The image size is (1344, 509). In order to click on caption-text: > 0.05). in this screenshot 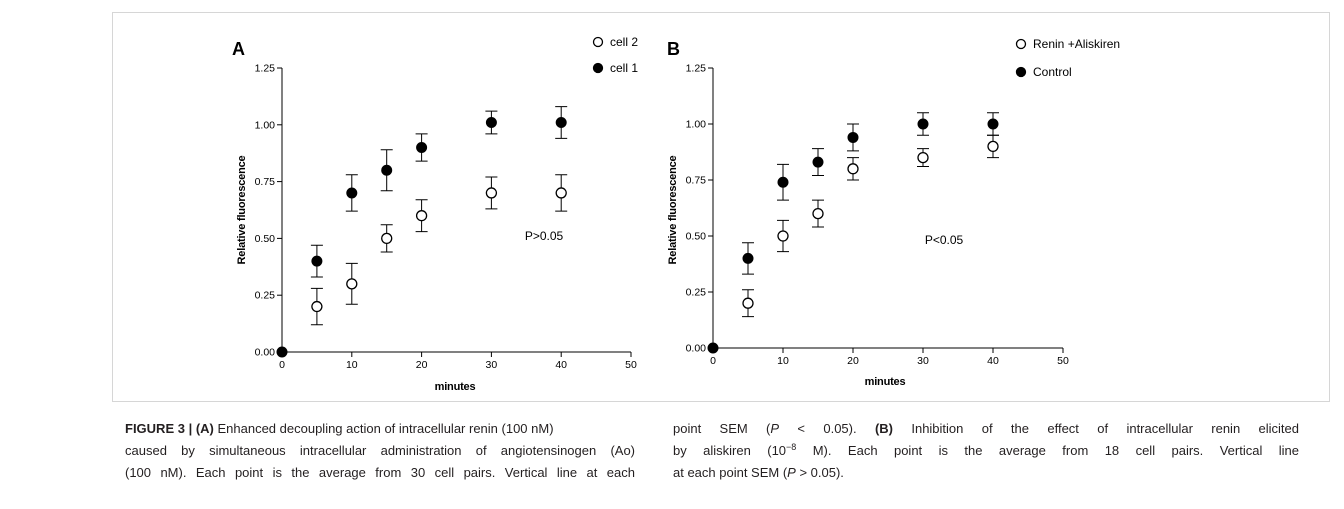, I will do `click(819, 472)`.